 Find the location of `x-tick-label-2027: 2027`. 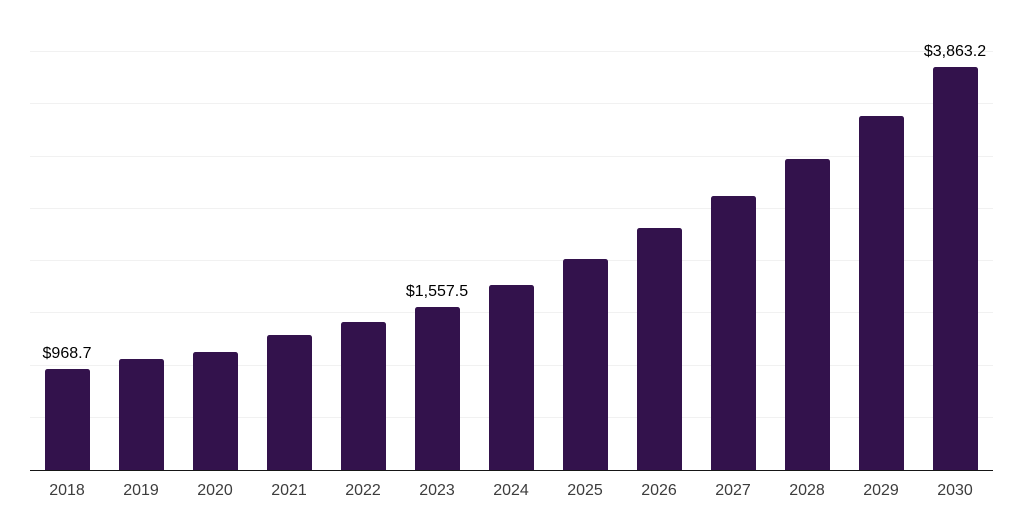

x-tick-label-2027: 2027 is located at coordinates (733, 490).